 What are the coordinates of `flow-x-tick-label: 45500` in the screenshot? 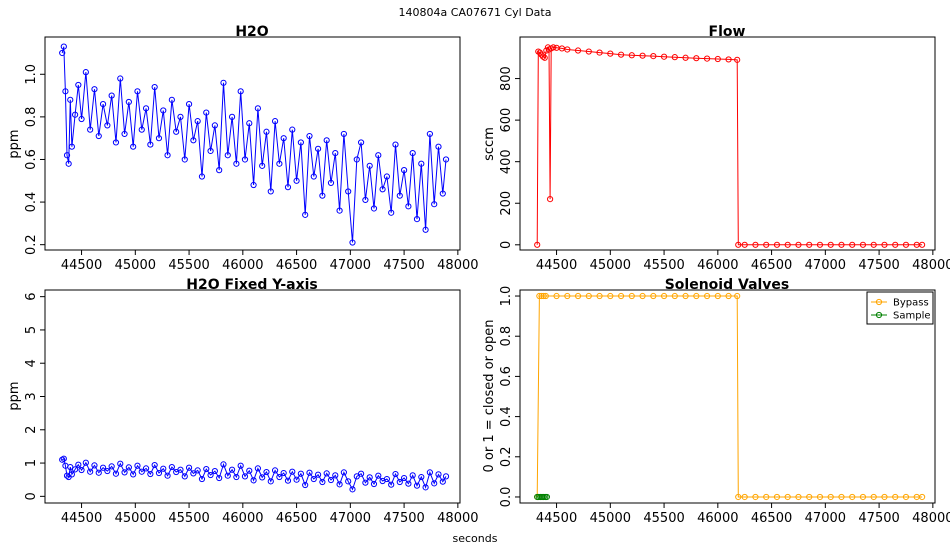 It's located at (663, 265).